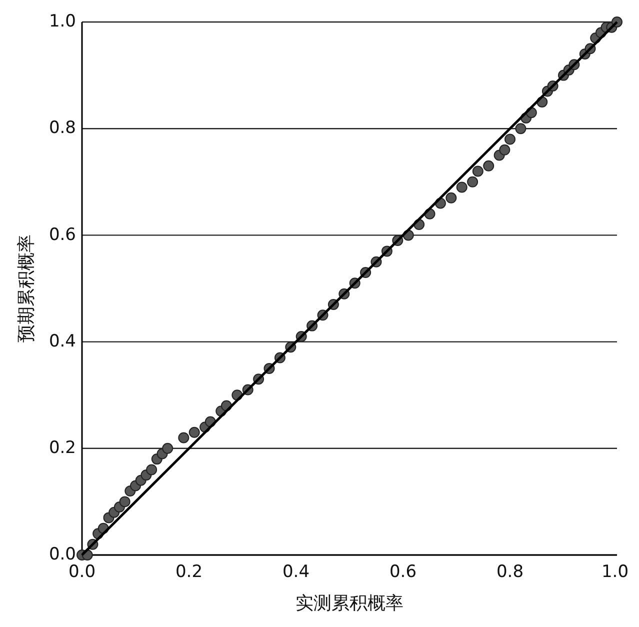 Image resolution: width=639 pixels, height=627 pixels. Describe the element at coordinates (403, 572) in the screenshot. I see `x-tick-label: 0.6` at that location.